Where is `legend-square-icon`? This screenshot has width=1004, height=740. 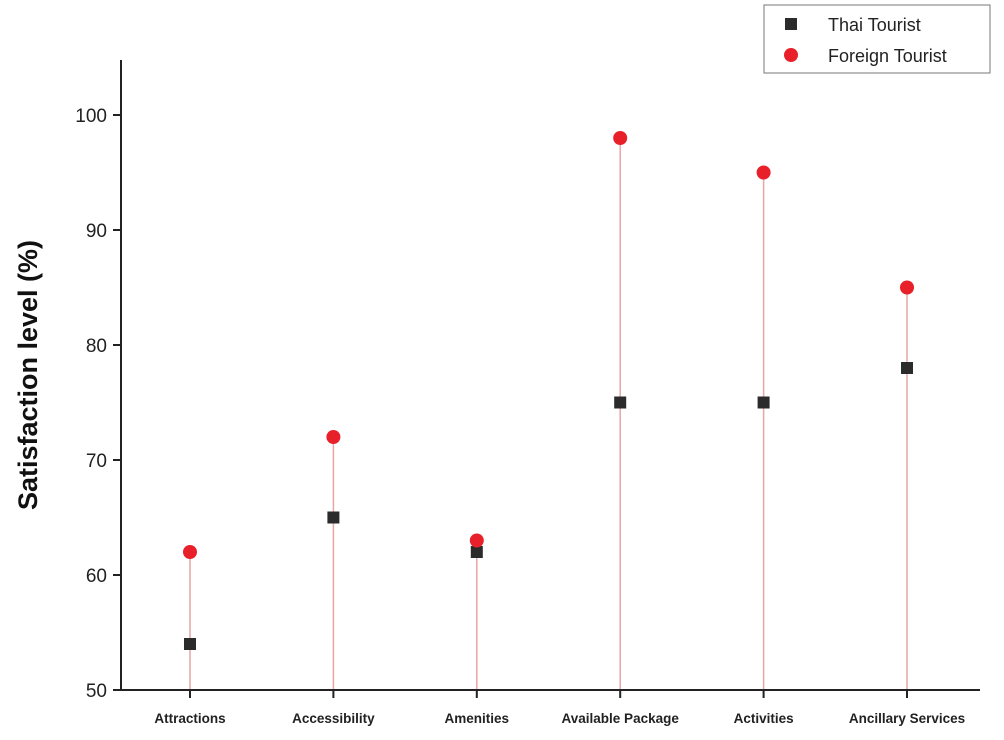 legend-square-icon is located at coordinates (791, 24).